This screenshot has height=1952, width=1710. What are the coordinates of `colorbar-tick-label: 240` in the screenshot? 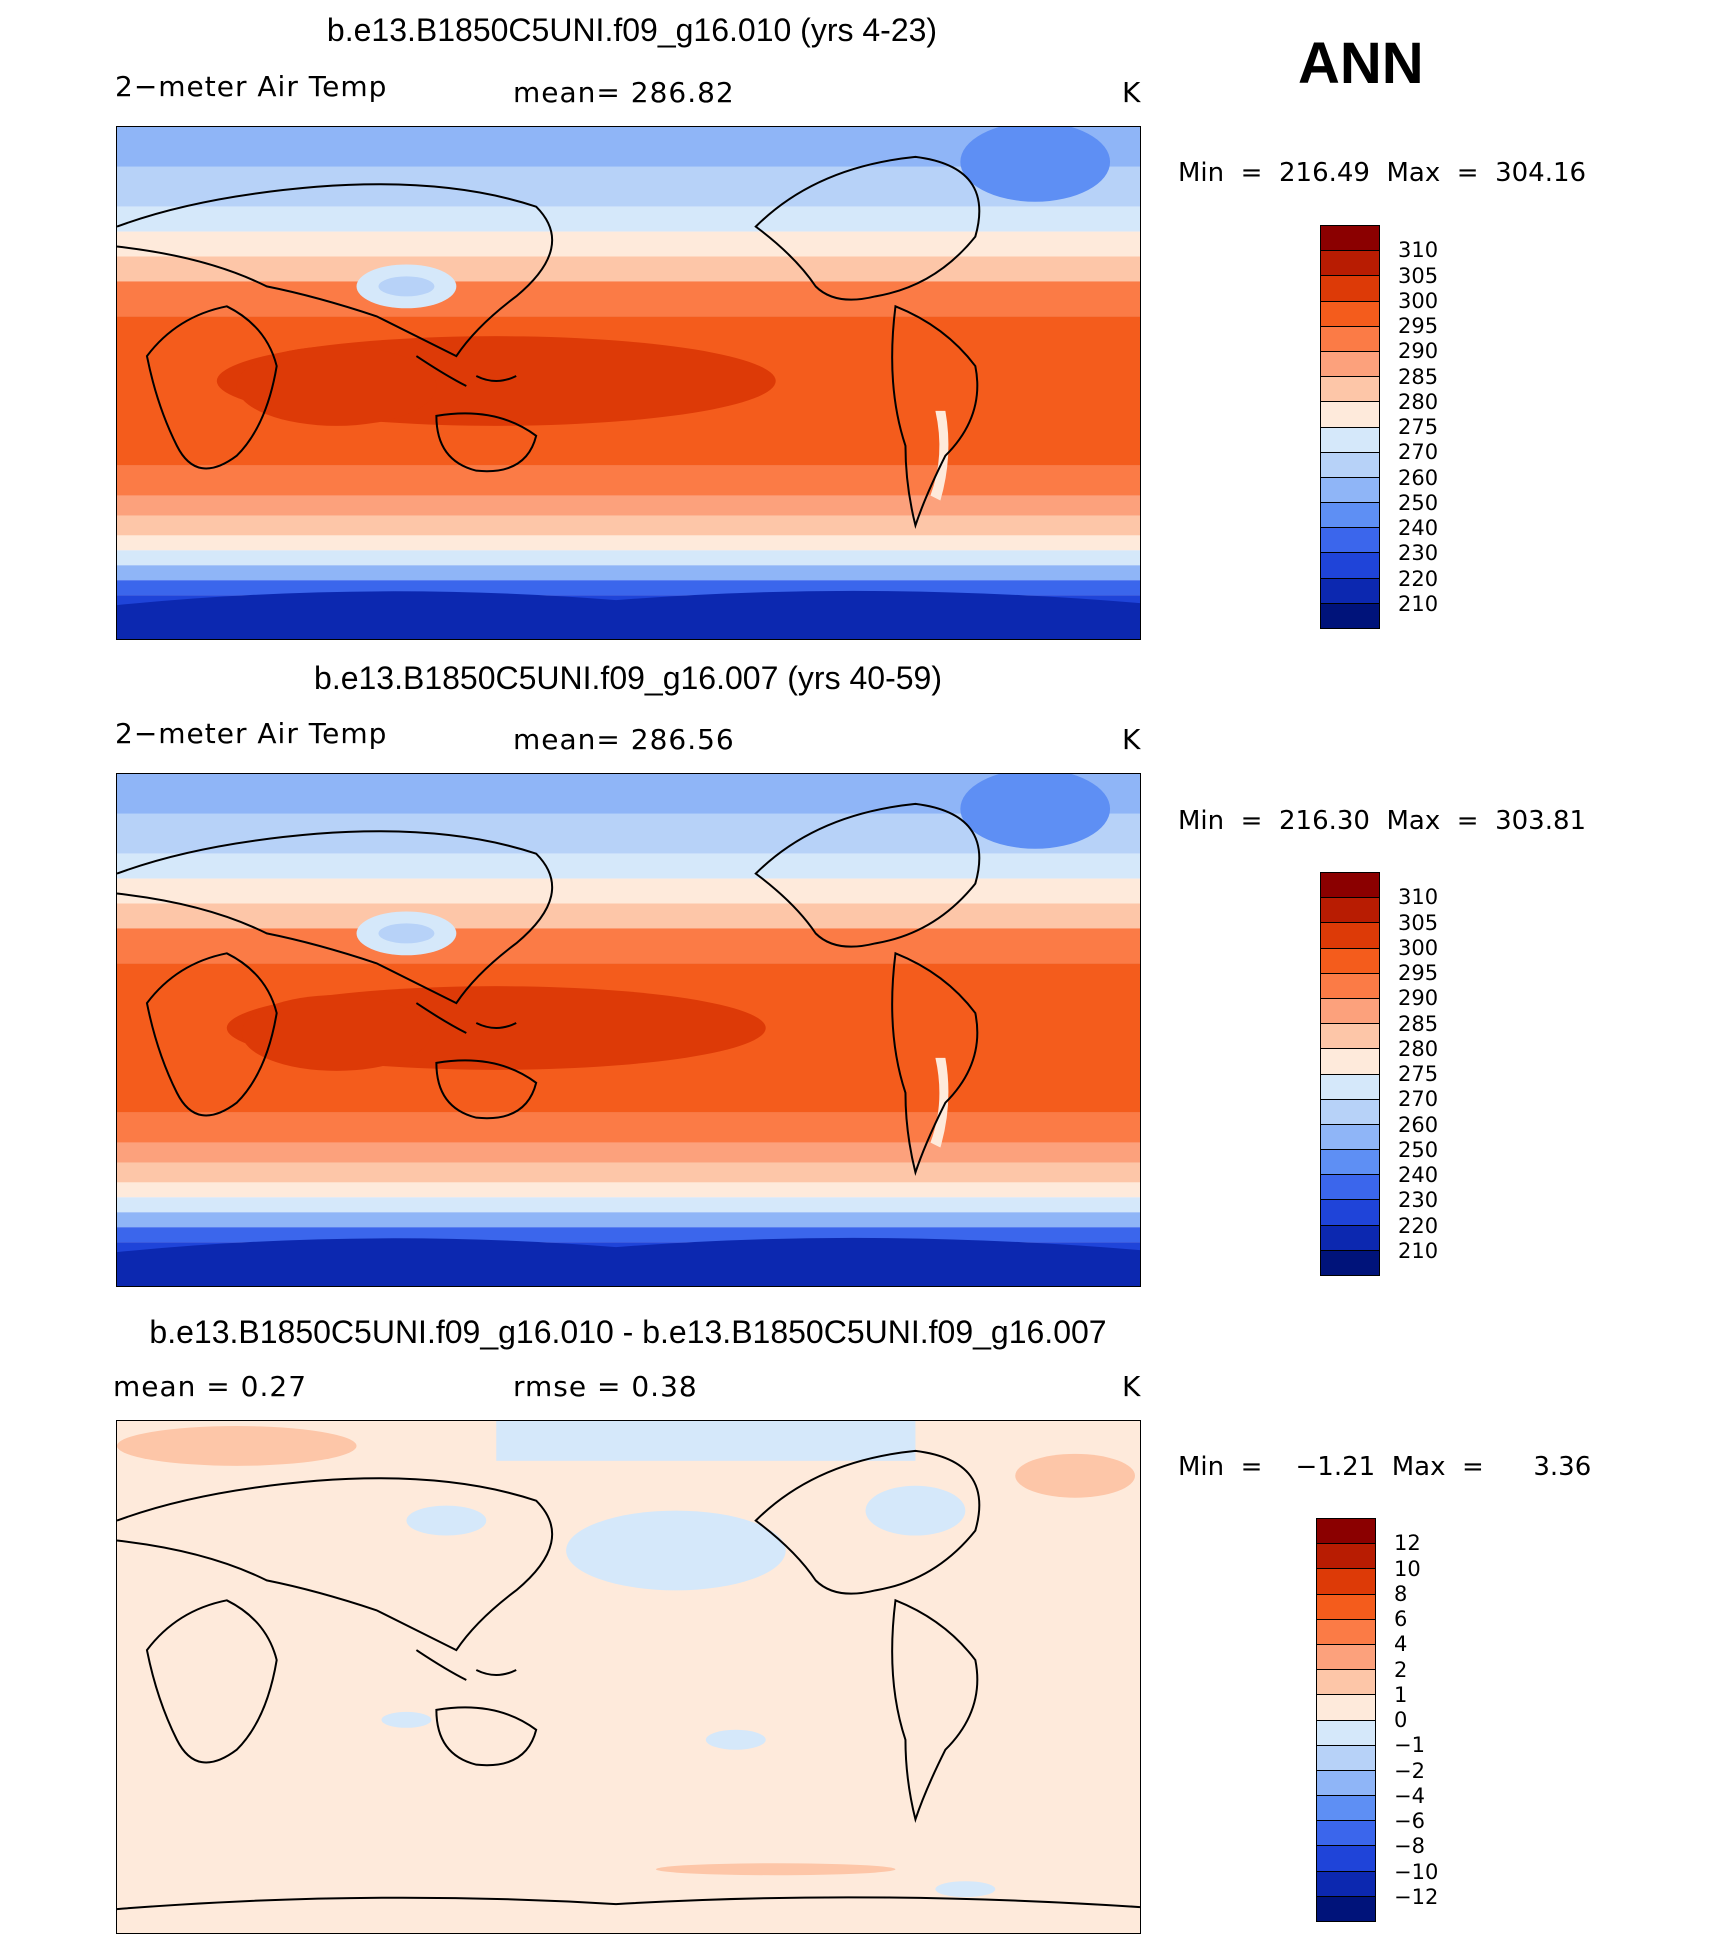 It's located at (1418, 1175).